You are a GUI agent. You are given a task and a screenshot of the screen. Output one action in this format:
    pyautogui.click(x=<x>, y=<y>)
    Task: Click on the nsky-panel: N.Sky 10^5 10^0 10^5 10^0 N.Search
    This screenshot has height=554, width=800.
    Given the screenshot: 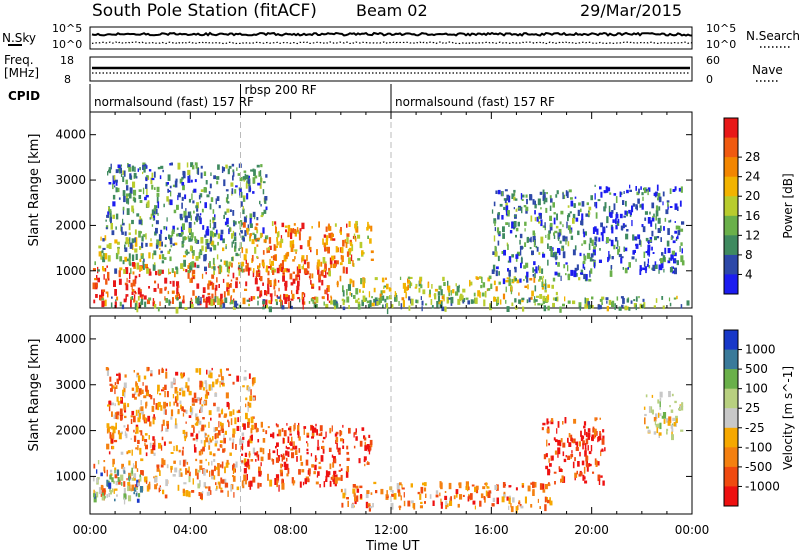 What is the action you would take?
    pyautogui.click(x=401, y=36)
    